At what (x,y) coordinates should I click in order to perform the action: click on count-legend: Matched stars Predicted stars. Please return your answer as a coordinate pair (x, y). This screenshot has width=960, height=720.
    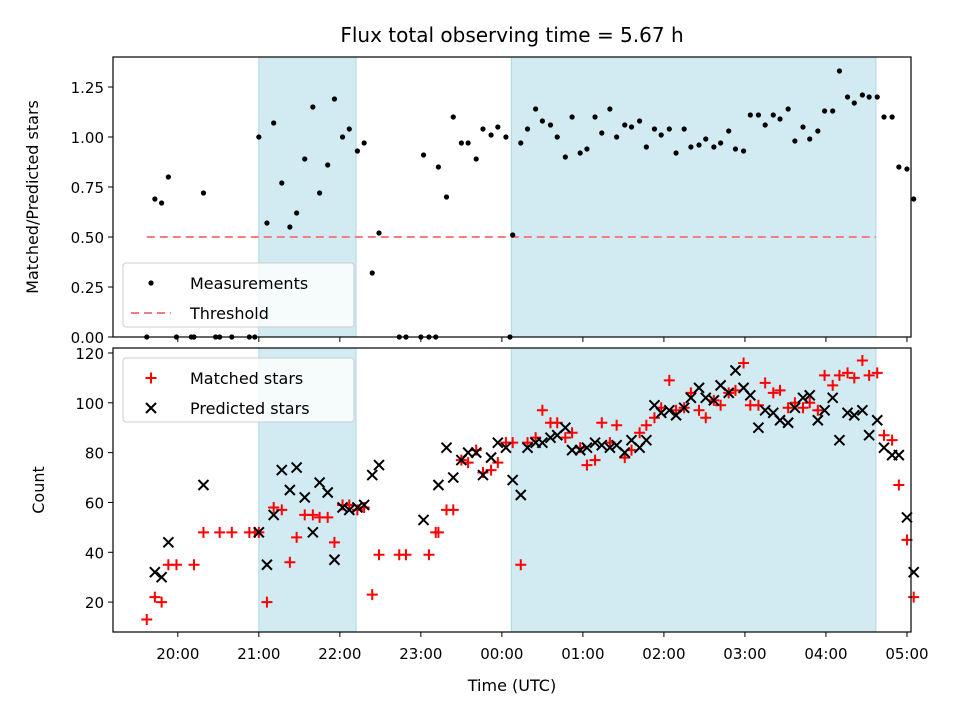
    Looking at the image, I should click on (238, 390).